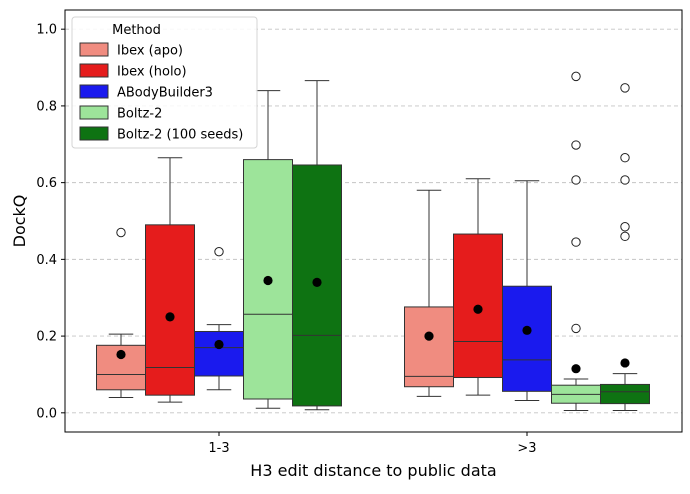 This screenshot has height=494, width=690. I want to click on y-tick-label: 0.8, so click(46, 106).